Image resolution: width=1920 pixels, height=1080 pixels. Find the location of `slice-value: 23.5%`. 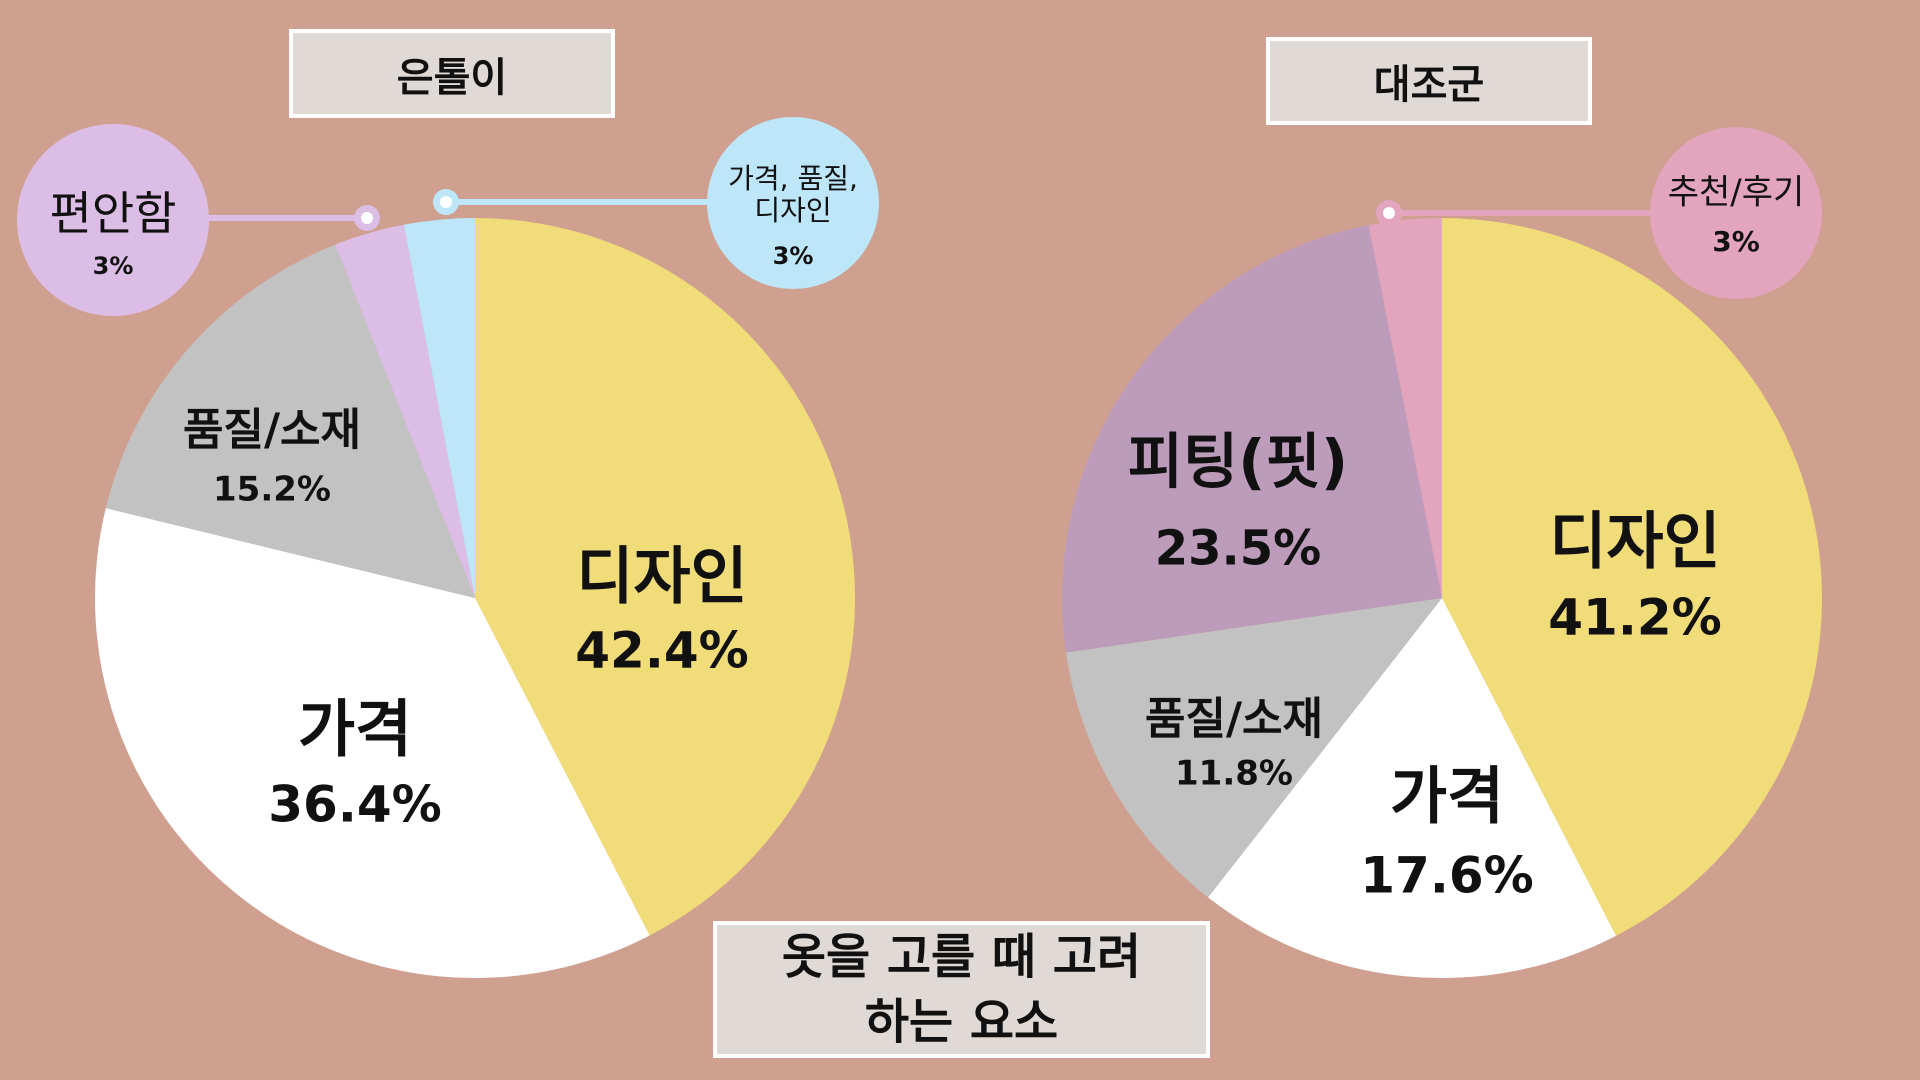

slice-value: 23.5% is located at coordinates (1238, 548).